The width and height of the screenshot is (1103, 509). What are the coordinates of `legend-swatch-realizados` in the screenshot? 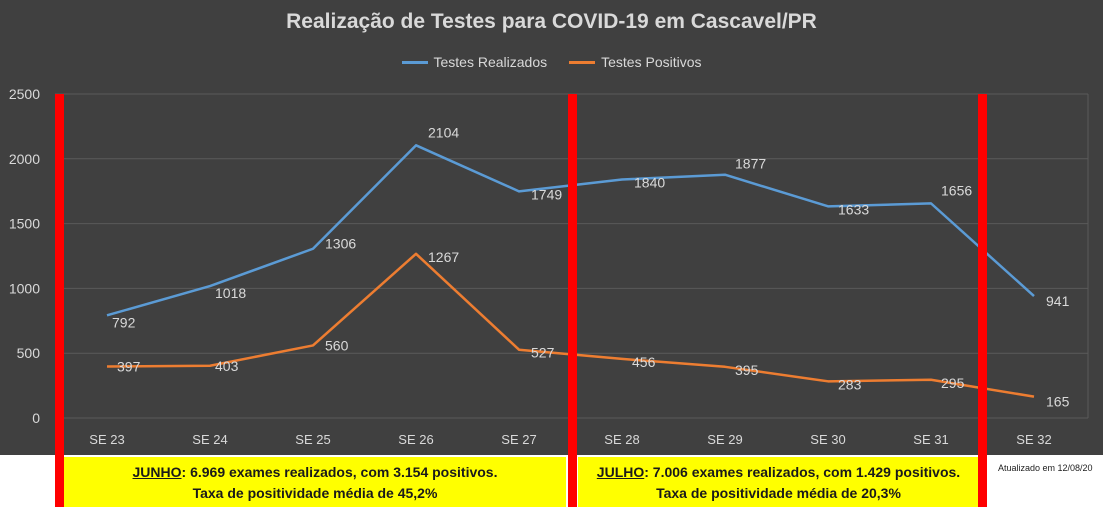 It's located at (414, 62).